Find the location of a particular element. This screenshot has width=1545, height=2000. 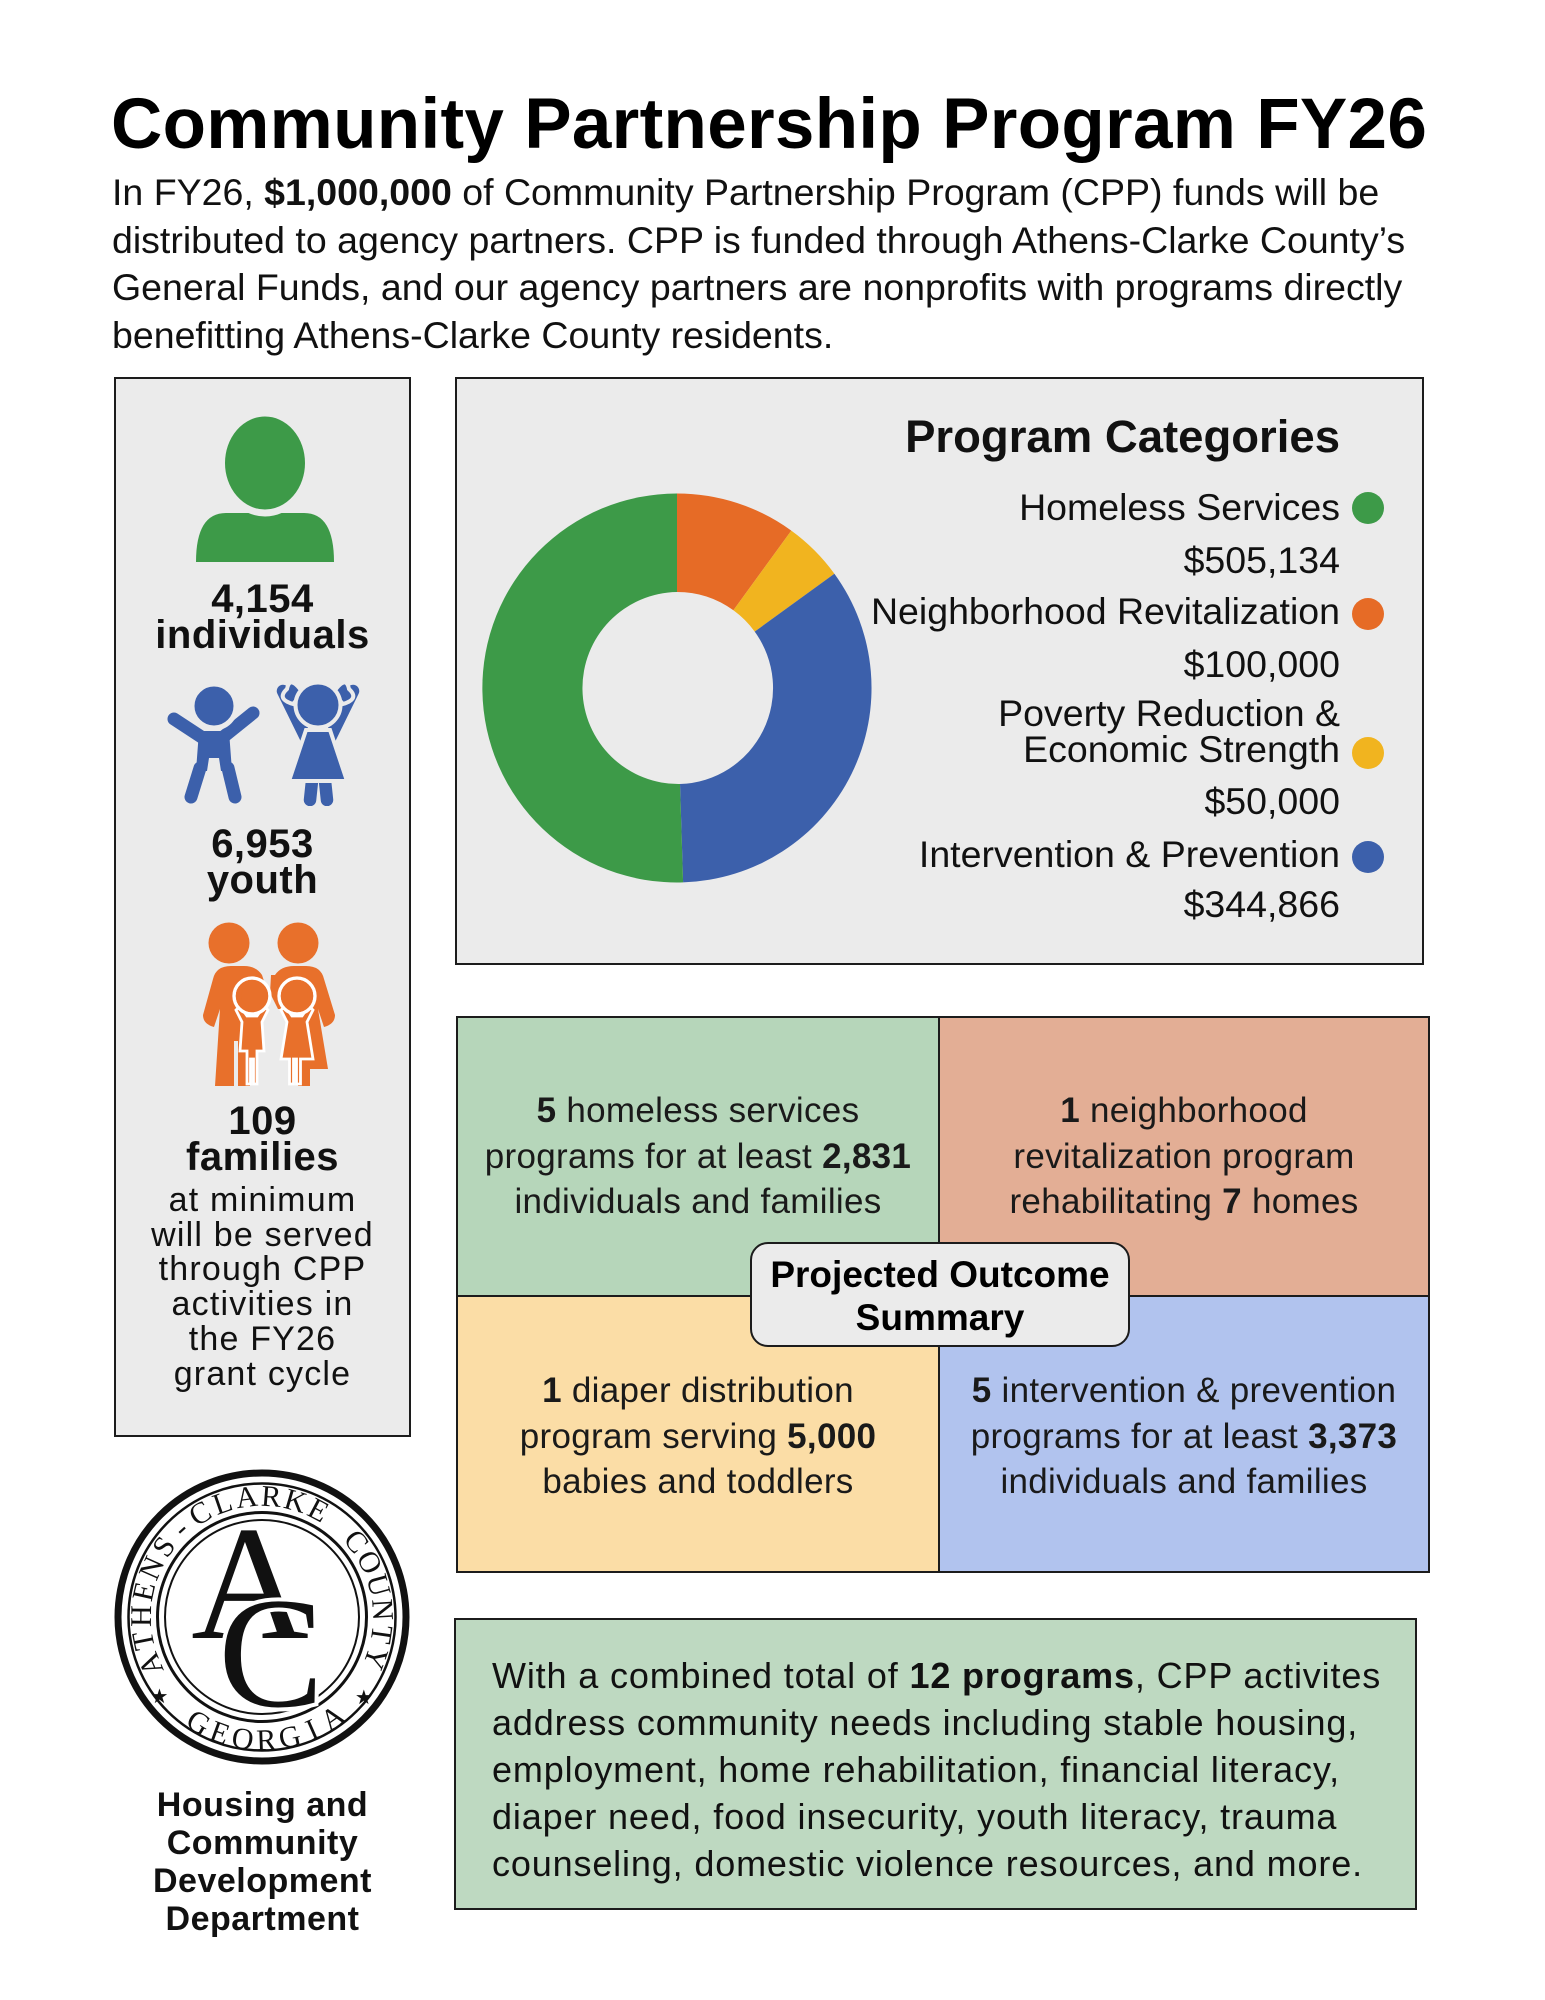

svg-text: C is located at coordinates (270, 1653).